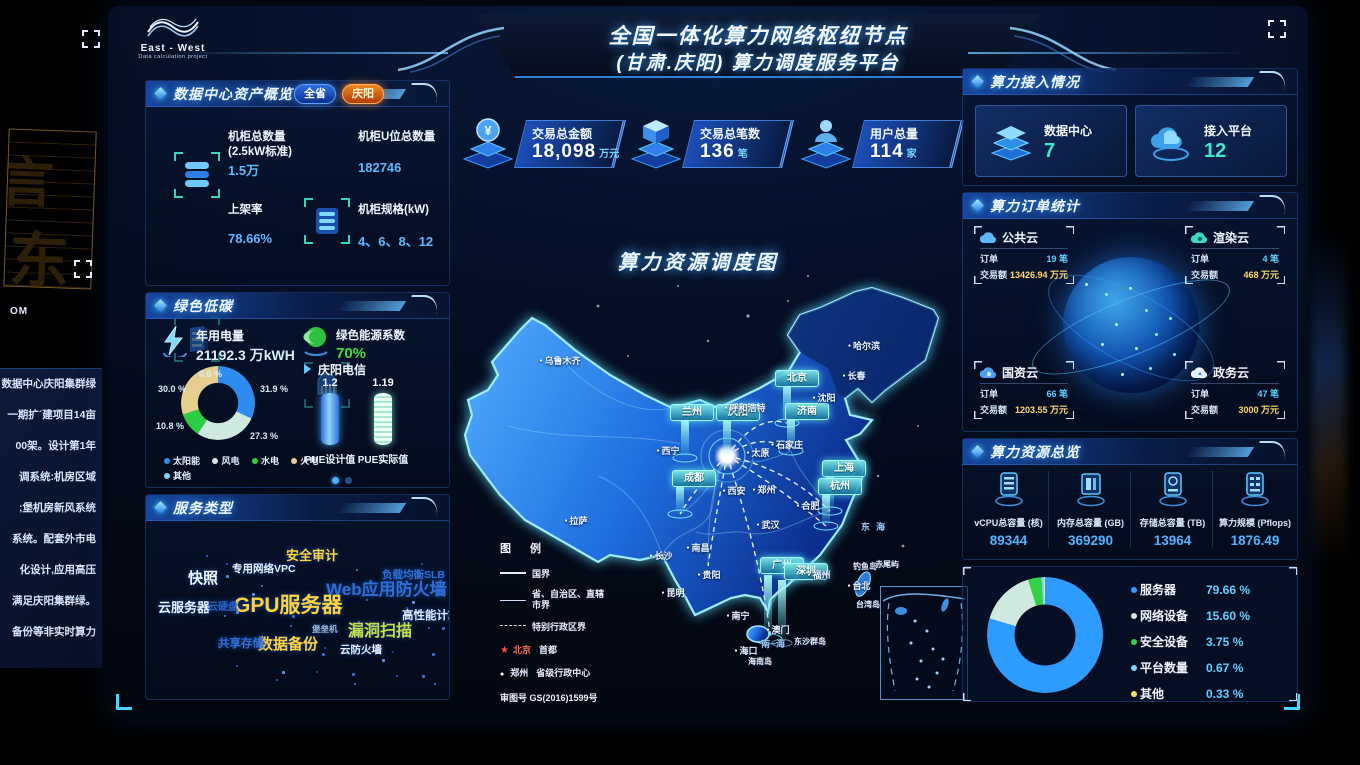 This screenshot has height=765, width=1360. What do you see at coordinates (887, 151) in the screenshot?
I see `kpi-value: 114` at bounding box center [887, 151].